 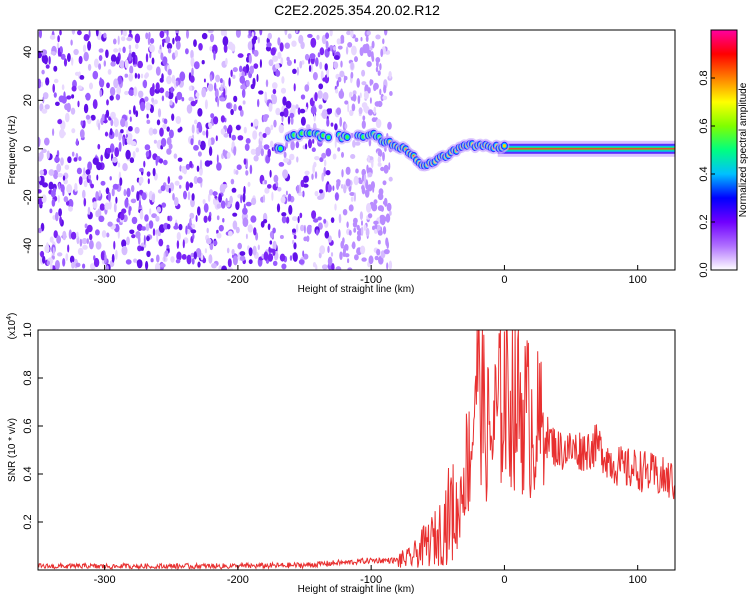 What do you see at coordinates (12, 150) in the screenshot?
I see `spectrogram-y-axis-label: Frequency (Hz)` at bounding box center [12, 150].